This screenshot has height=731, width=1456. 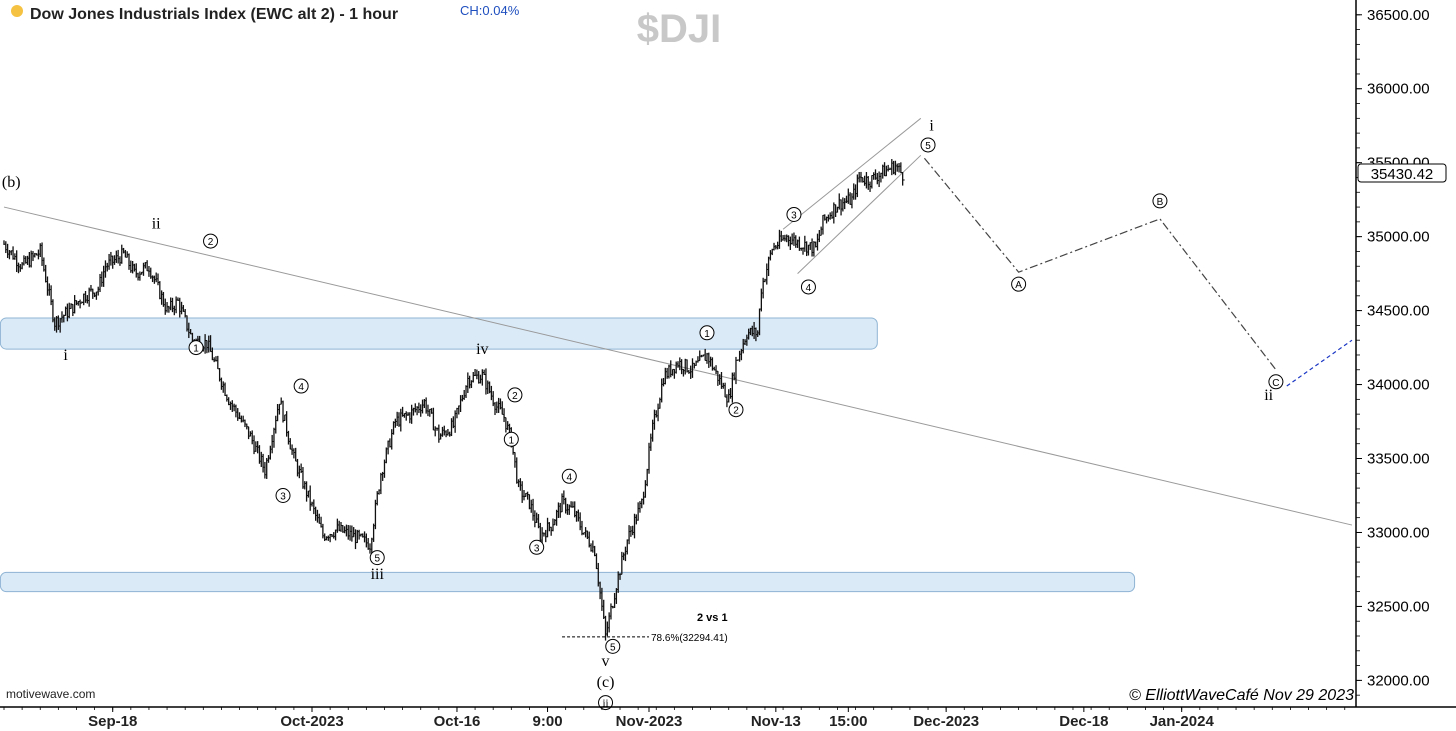 I want to click on y-tick-label: 36500.00, so click(x=1398, y=15).